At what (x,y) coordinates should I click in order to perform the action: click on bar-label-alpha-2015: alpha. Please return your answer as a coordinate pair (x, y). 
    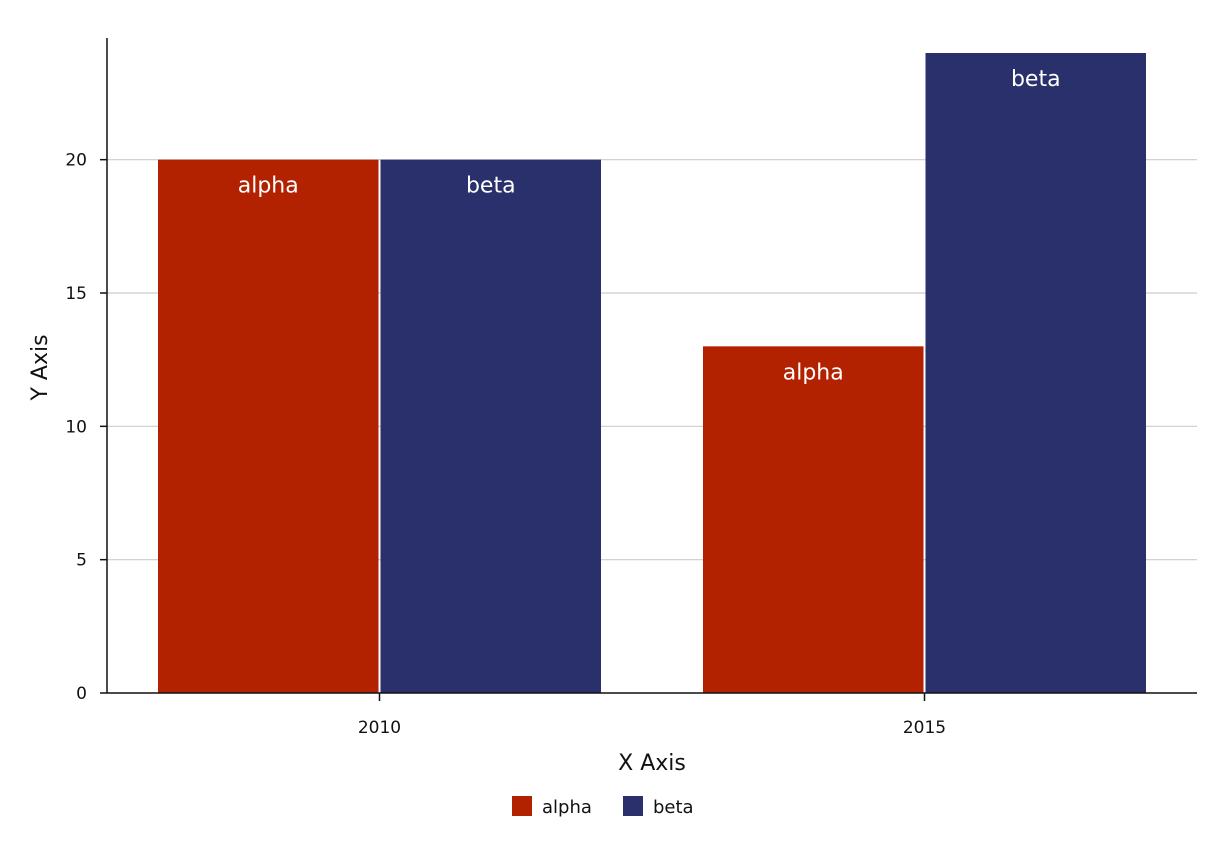
    Looking at the image, I should click on (813, 372).